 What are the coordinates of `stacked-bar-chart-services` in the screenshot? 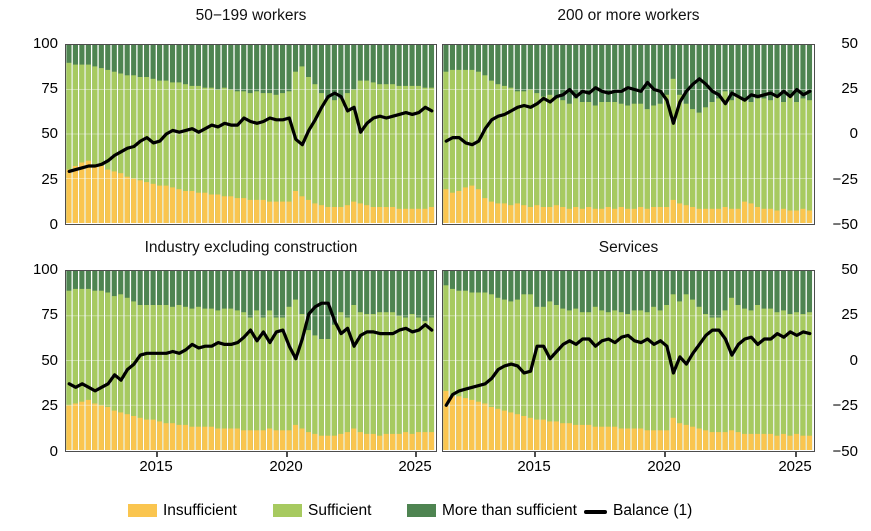 It's located at (628, 360).